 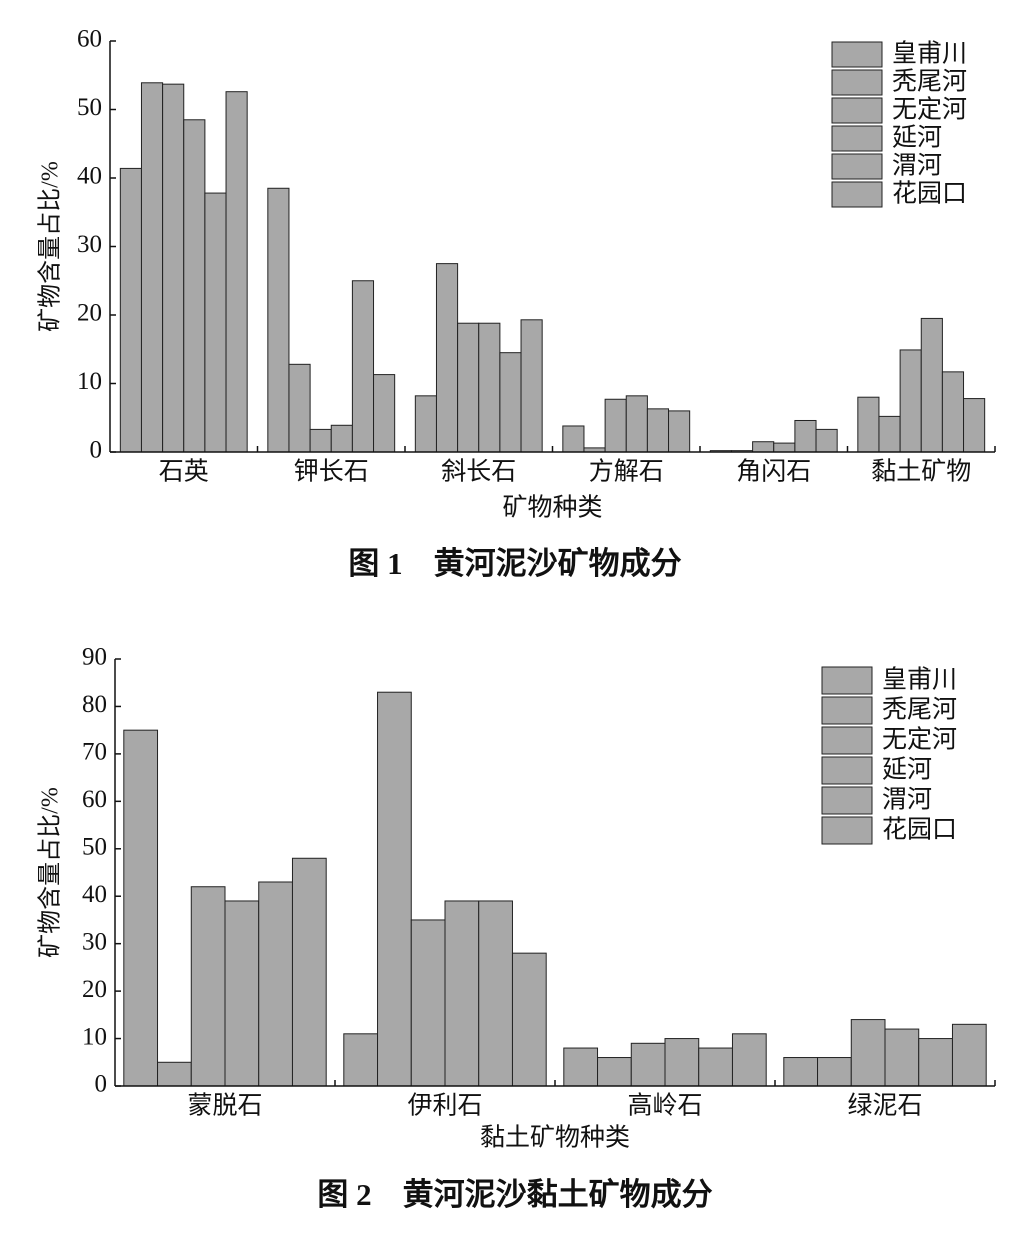 What do you see at coordinates (331, 472) in the screenshot?
I see `x-tick-label: 钾长石` at bounding box center [331, 472].